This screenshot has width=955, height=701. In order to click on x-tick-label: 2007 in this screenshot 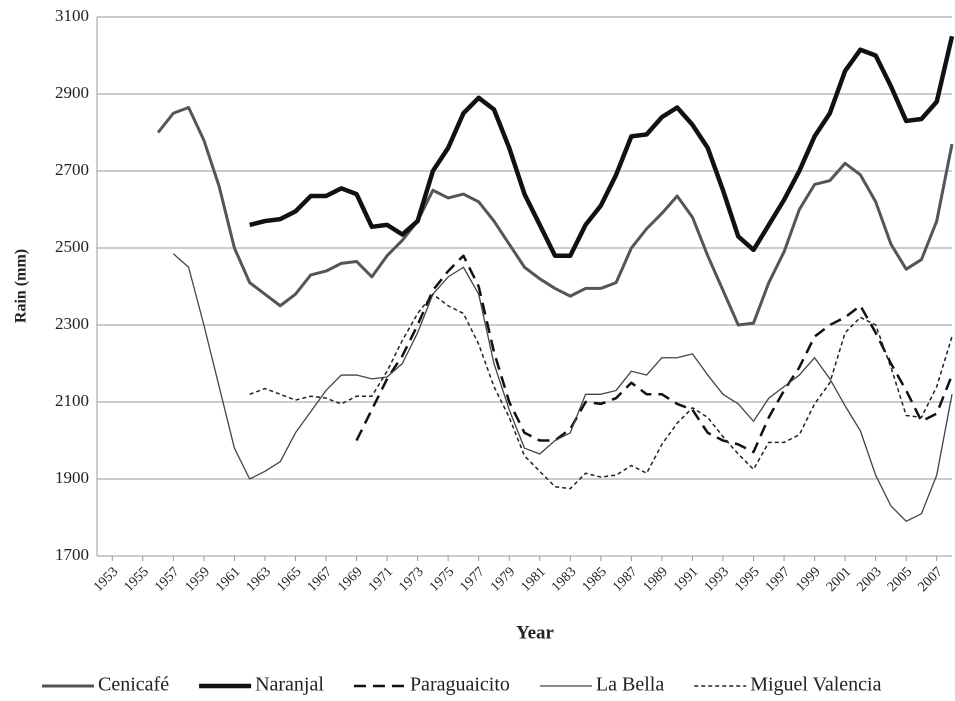, I will do `click(930, 579)`.